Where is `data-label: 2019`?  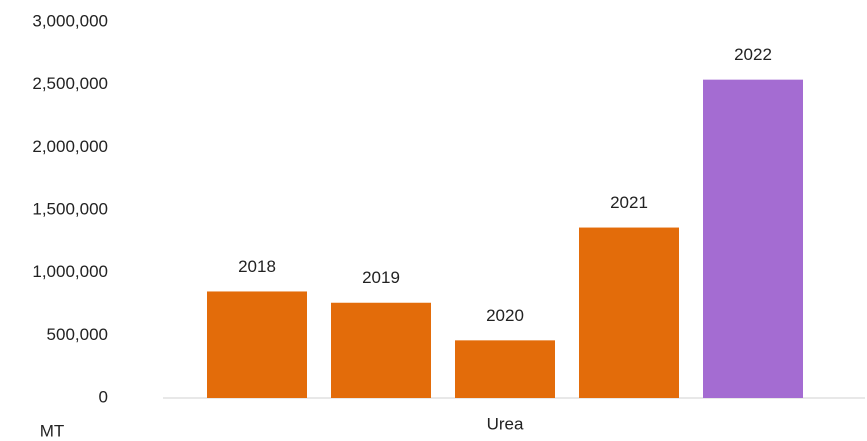 data-label: 2019 is located at coordinates (381, 277).